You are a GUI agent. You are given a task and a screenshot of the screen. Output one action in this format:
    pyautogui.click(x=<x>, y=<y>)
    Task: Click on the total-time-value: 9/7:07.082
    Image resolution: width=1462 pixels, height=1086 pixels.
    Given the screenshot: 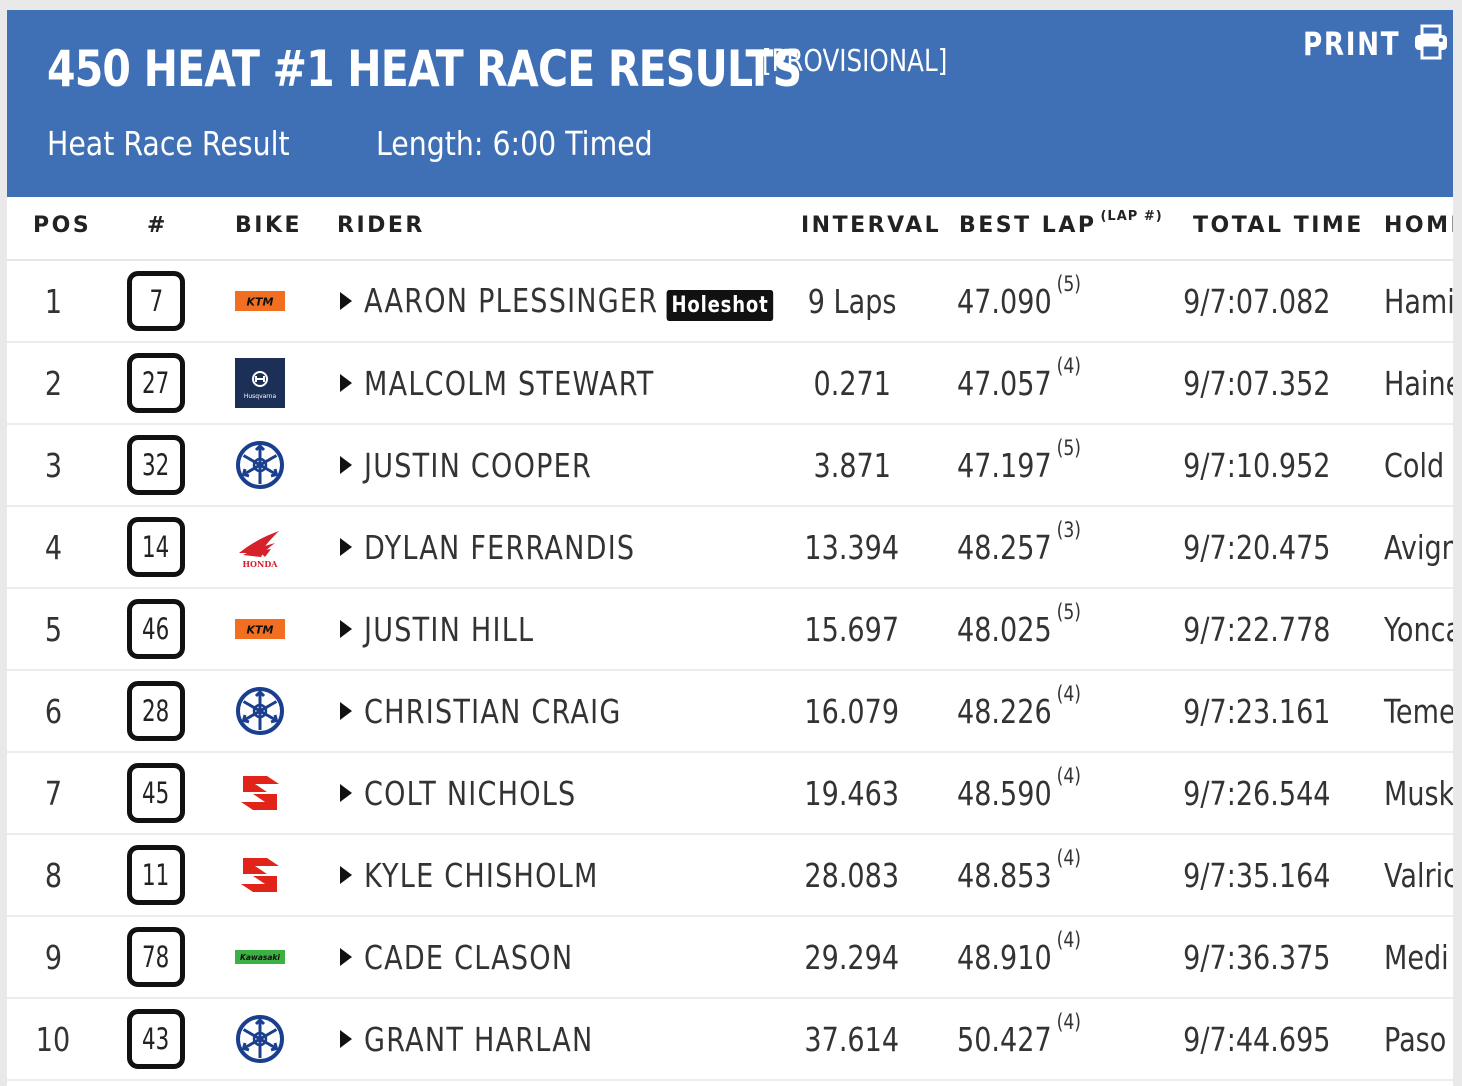 What is the action you would take?
    pyautogui.click(x=1257, y=301)
    